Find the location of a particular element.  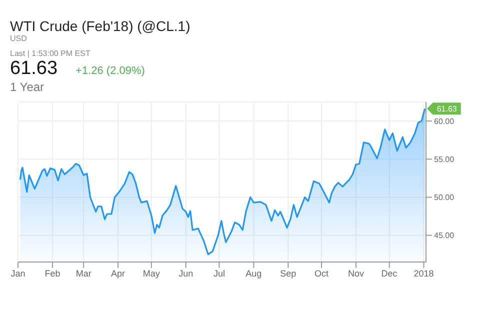

y-tick-label: 60.00 is located at coordinates (444, 121).